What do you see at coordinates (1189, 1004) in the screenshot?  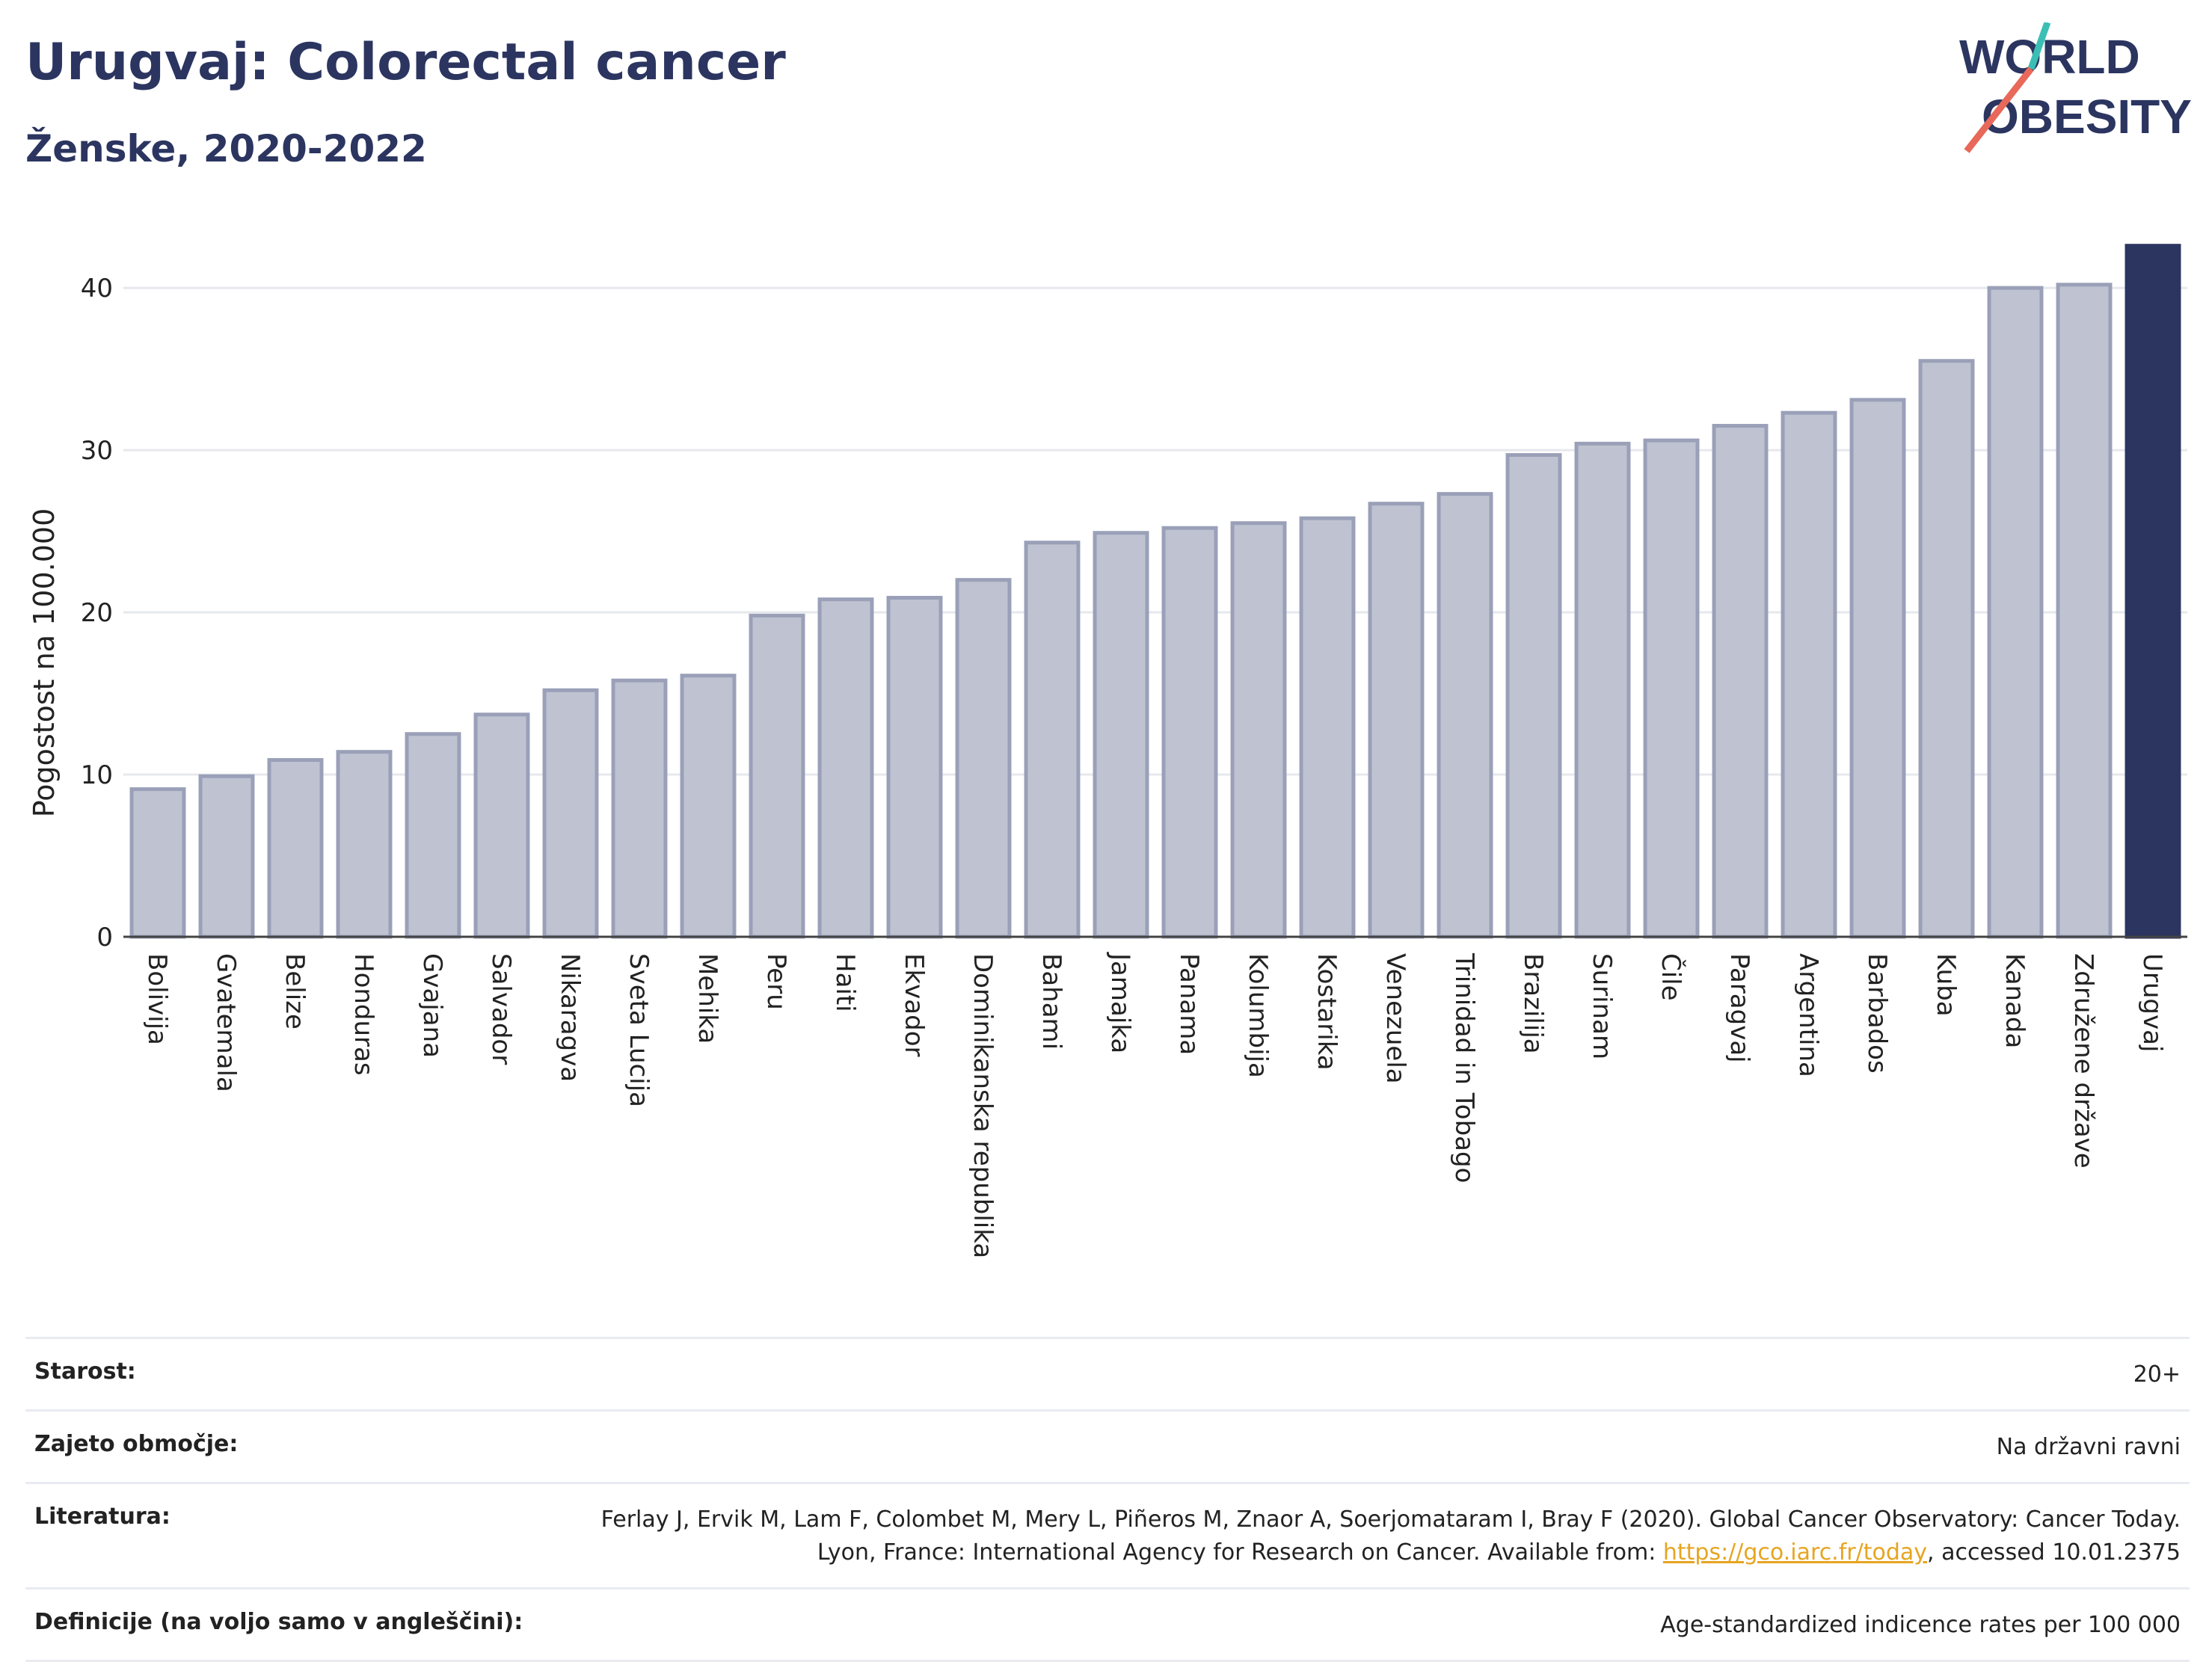 I see `category-label: Panama` at bounding box center [1189, 1004].